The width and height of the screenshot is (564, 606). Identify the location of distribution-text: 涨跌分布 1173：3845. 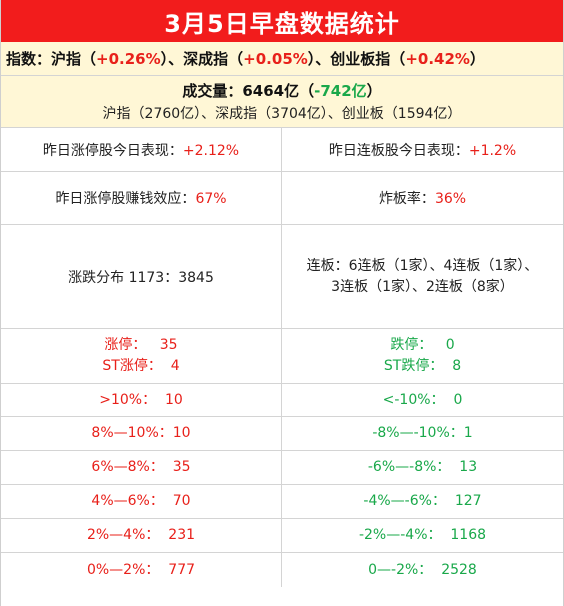
(141, 277).